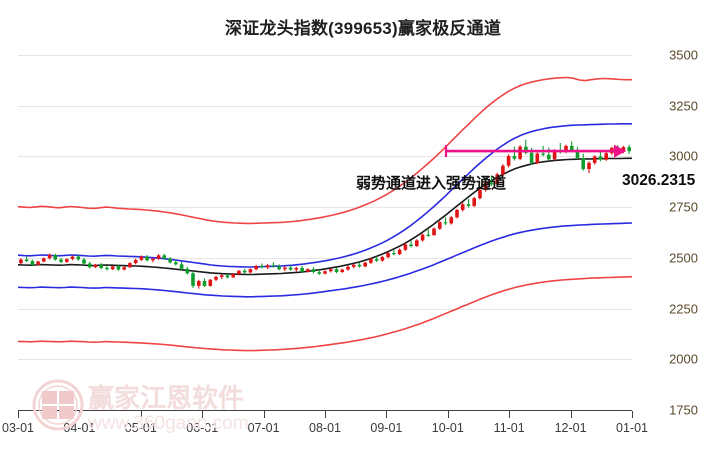 The image size is (726, 450). I want to click on y-axis-labels: 3500 3250 3000 2750 2500 2250 2000 1750, so click(679, 233).